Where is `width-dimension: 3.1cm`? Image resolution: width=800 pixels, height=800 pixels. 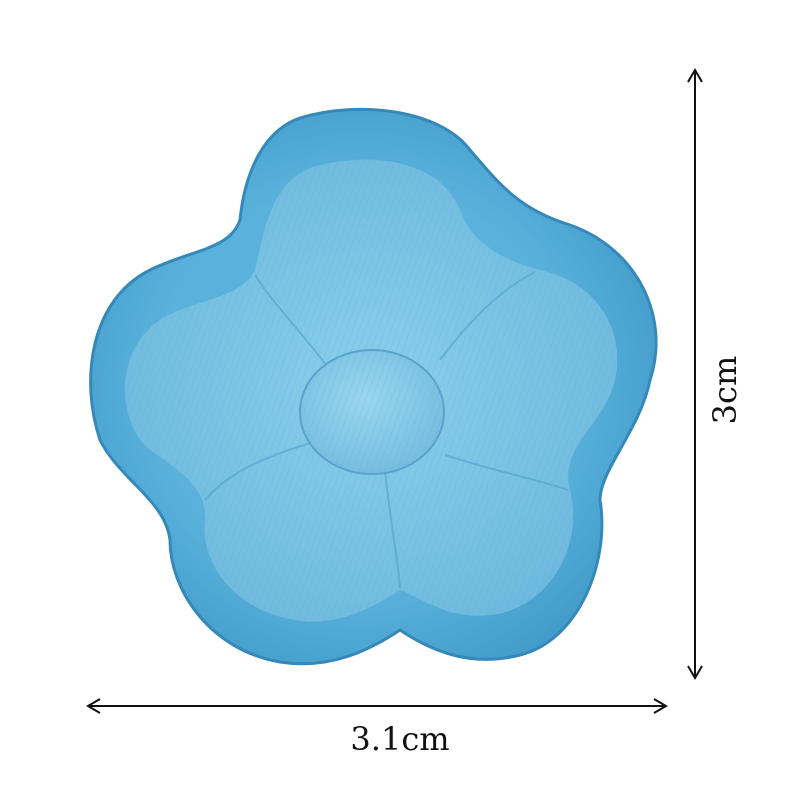 width-dimension: 3.1cm is located at coordinates (377, 728).